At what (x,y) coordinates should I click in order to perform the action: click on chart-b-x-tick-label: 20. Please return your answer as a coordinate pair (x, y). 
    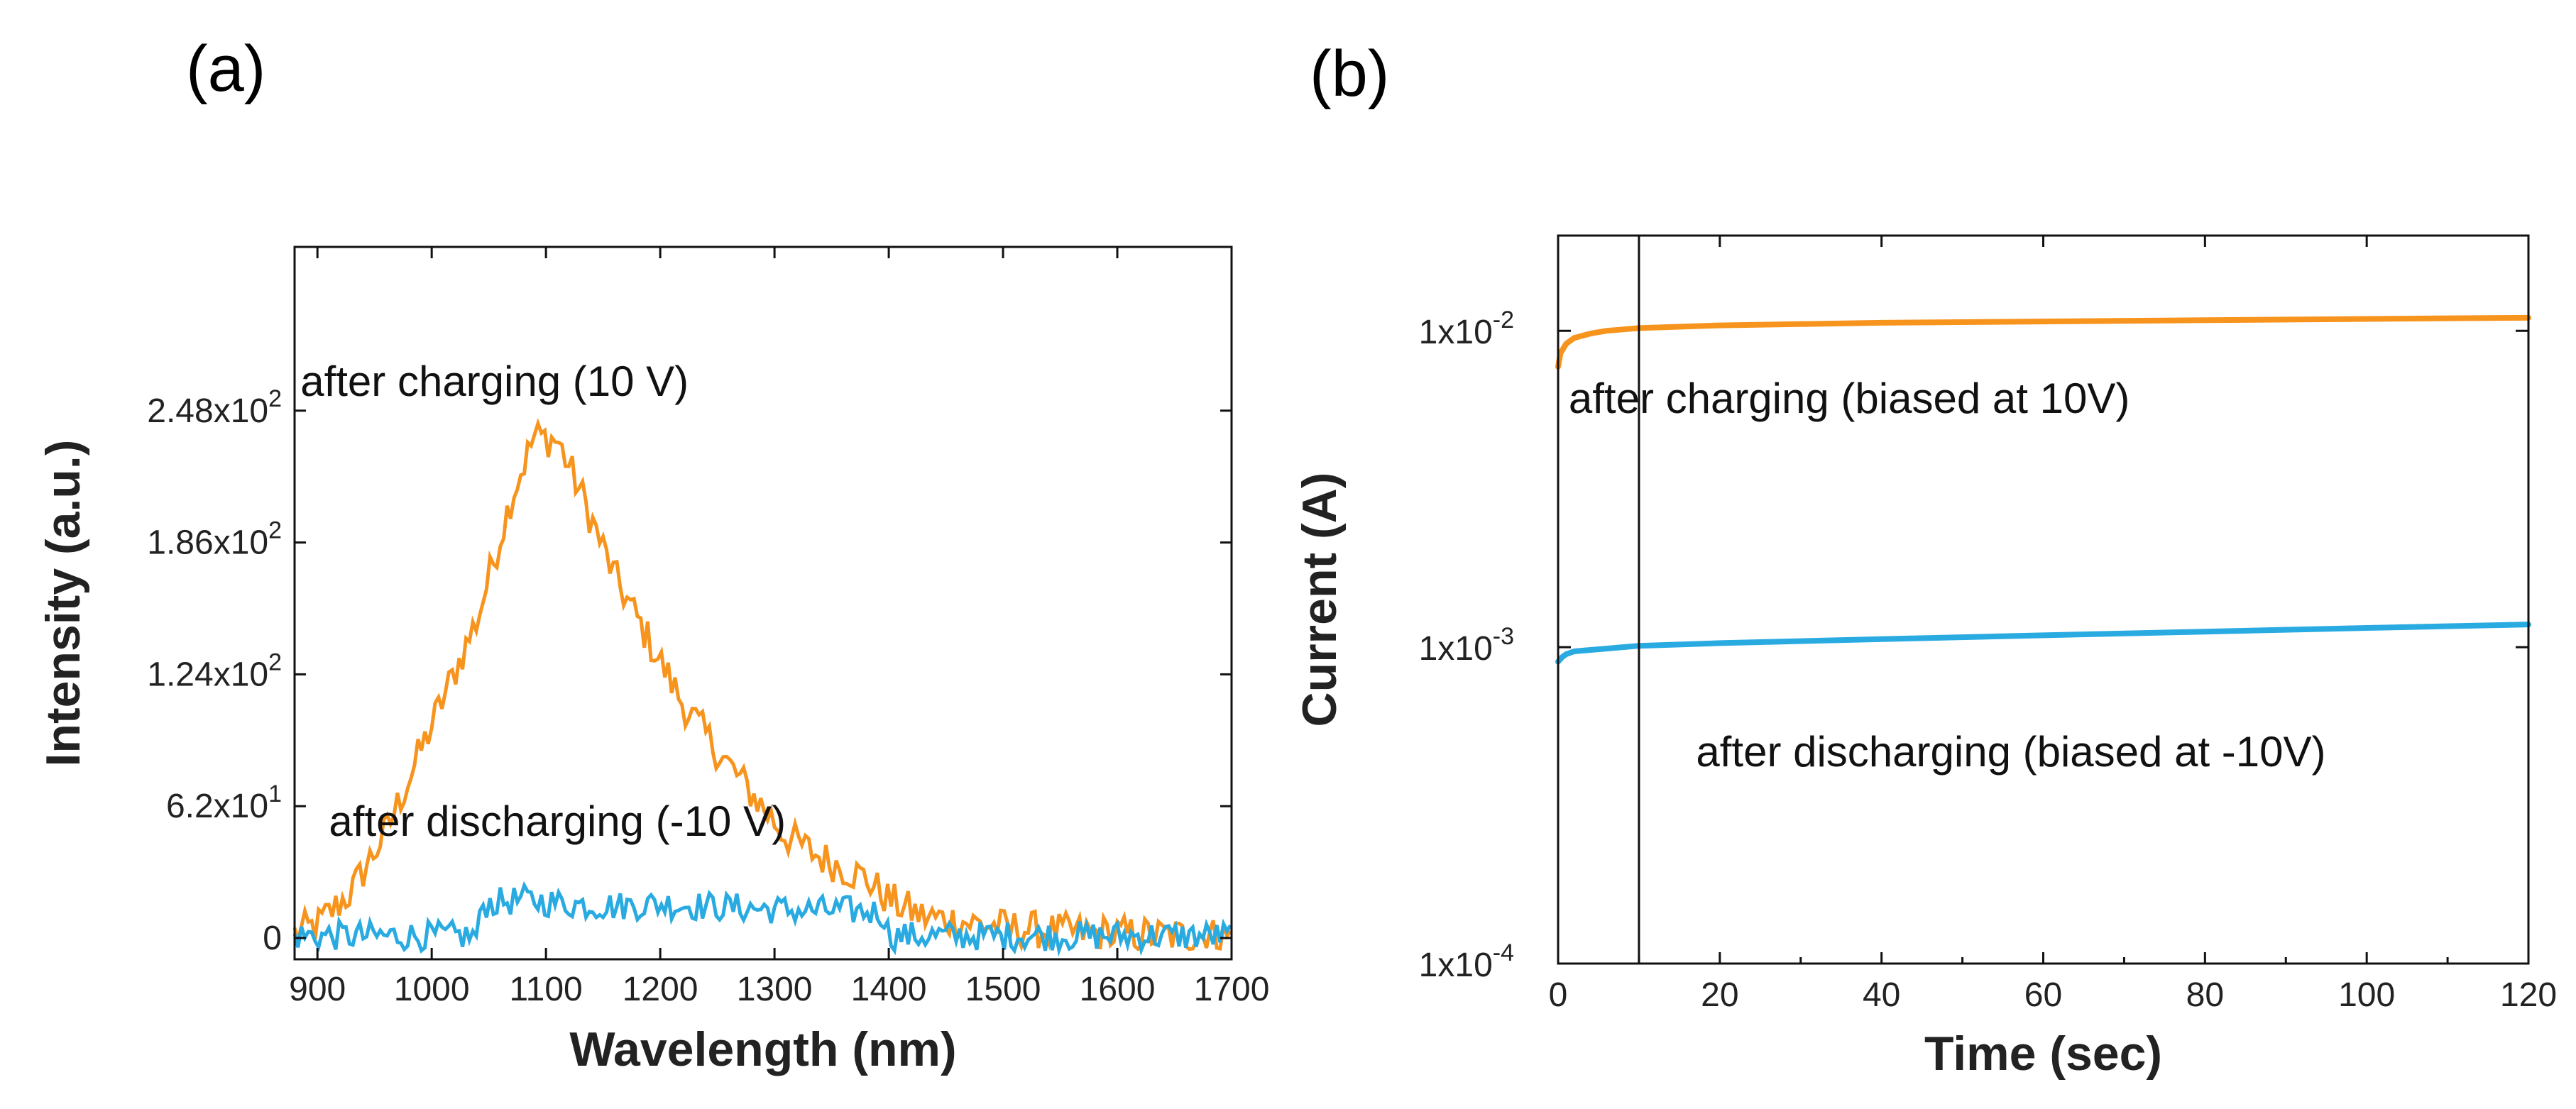
    Looking at the image, I should click on (1719, 995).